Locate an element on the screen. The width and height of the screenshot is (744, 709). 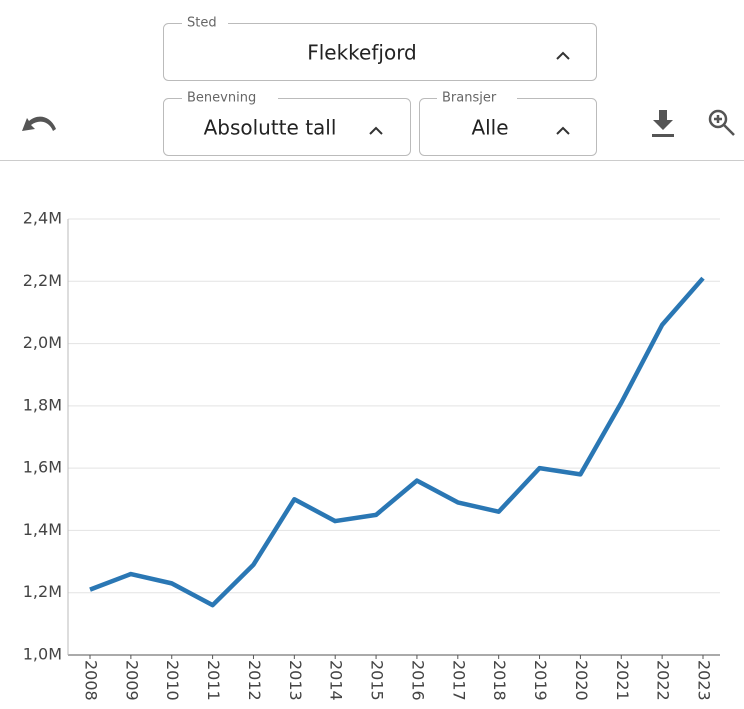
bransjer-select: Bransjer Alle is located at coordinates (508, 123).